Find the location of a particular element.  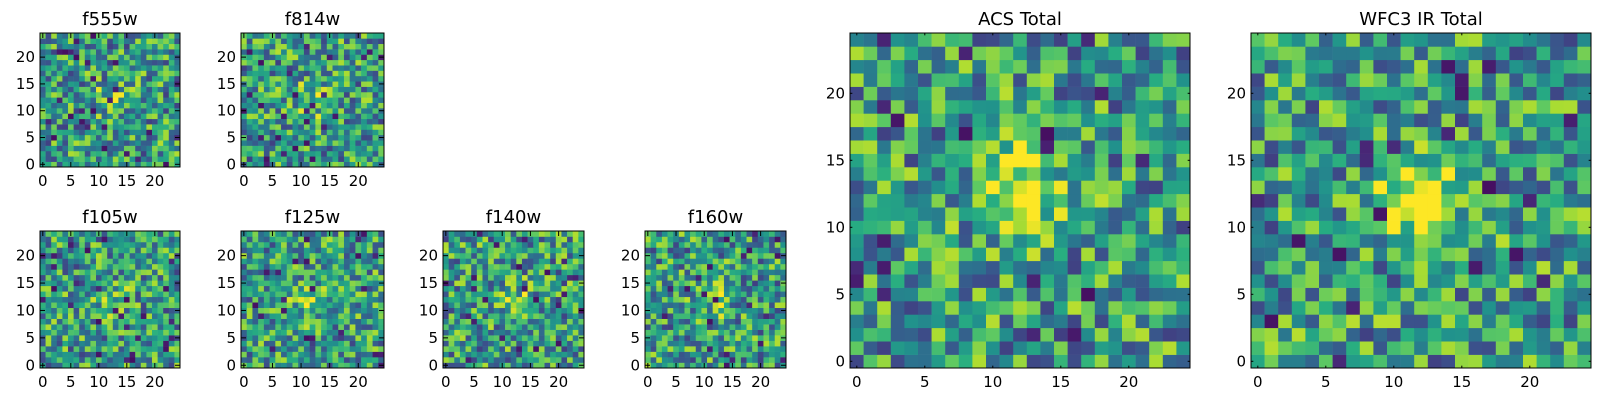

x-tick-label: 10 is located at coordinates (98, 181).